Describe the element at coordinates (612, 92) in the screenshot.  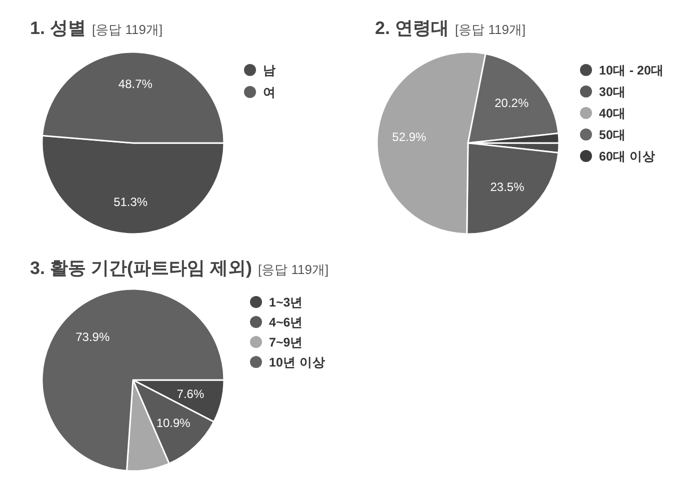
I see `legend-label: 30대` at that location.